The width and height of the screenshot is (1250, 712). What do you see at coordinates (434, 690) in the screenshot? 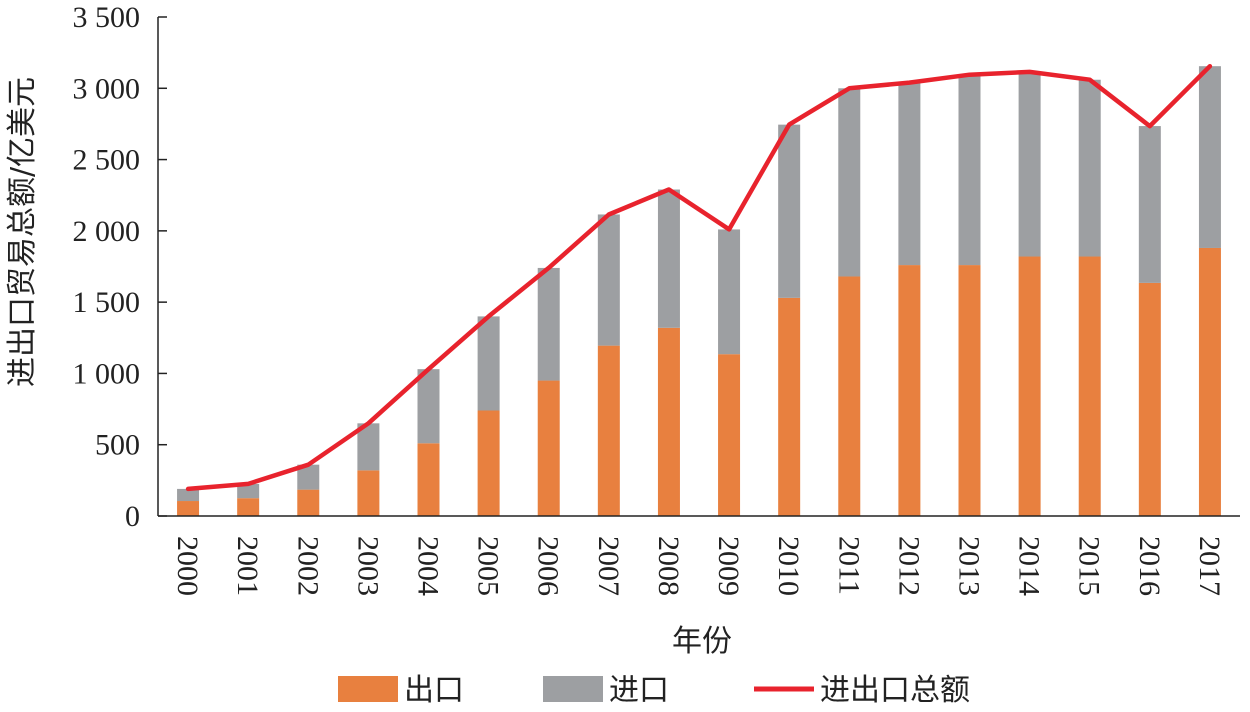
I see `legend-label-export: 出口` at bounding box center [434, 690].